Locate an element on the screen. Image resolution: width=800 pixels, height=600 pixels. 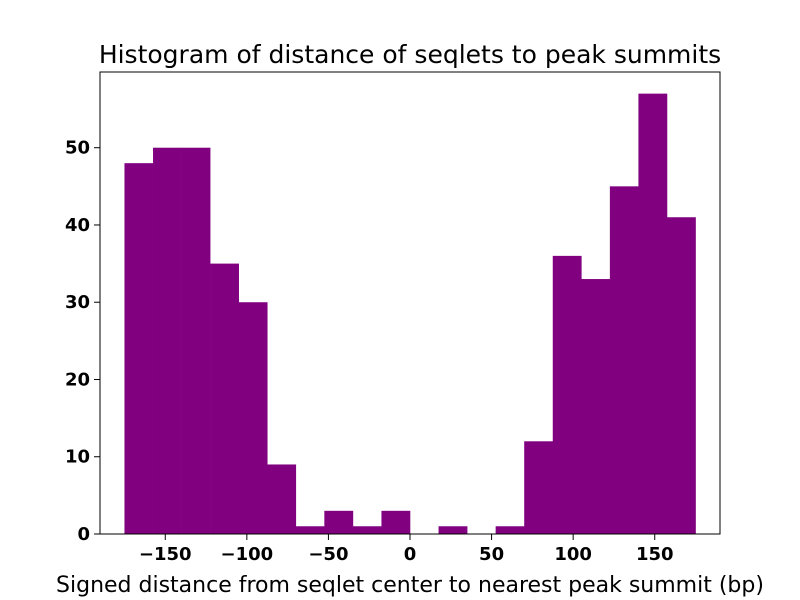
y-tick-label: 10 is located at coordinates (77, 457).